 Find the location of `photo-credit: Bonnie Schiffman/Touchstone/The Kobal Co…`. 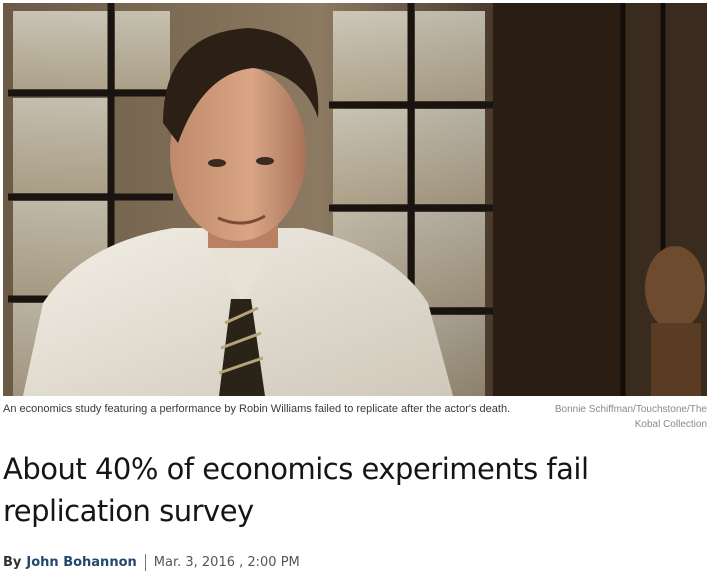

photo-credit: Bonnie Schiffman/Touchstone/The Kobal Co… is located at coordinates (630, 417).